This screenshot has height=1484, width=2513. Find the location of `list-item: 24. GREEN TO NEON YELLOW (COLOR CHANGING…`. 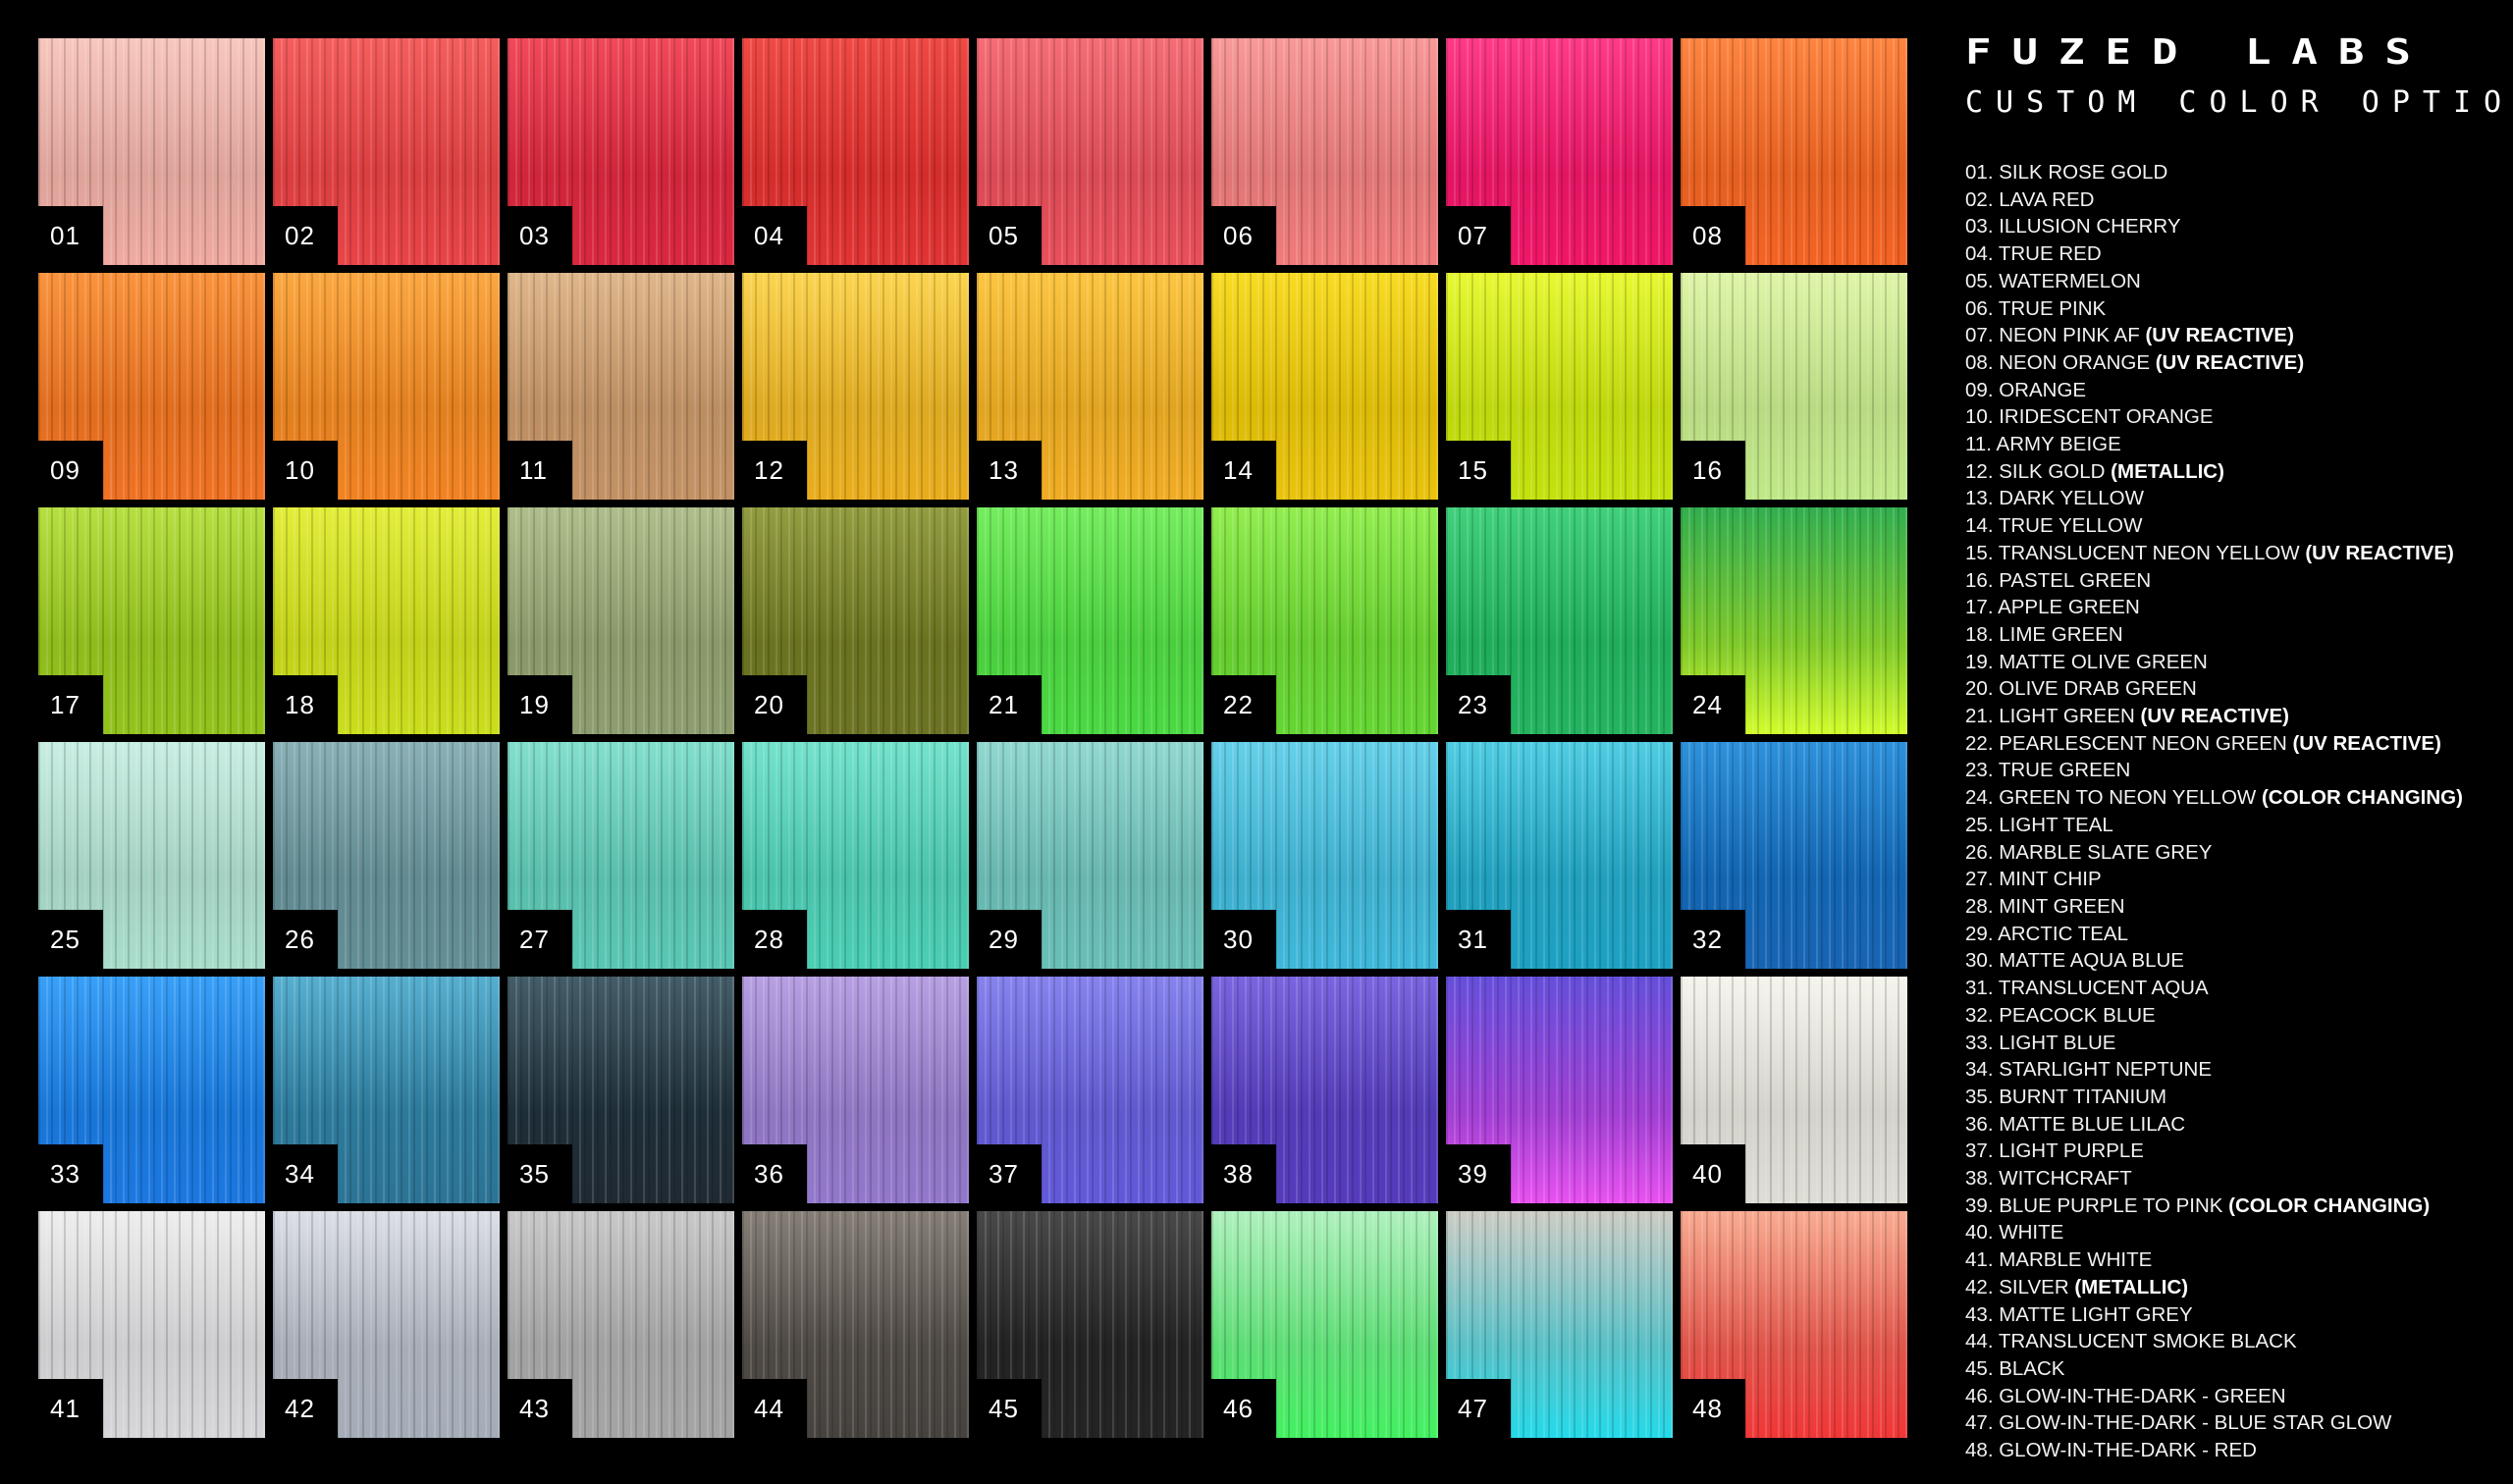

list-item: 24. GREEN TO NEON YELLOW (COLOR CHANGING… is located at coordinates (2230, 798).